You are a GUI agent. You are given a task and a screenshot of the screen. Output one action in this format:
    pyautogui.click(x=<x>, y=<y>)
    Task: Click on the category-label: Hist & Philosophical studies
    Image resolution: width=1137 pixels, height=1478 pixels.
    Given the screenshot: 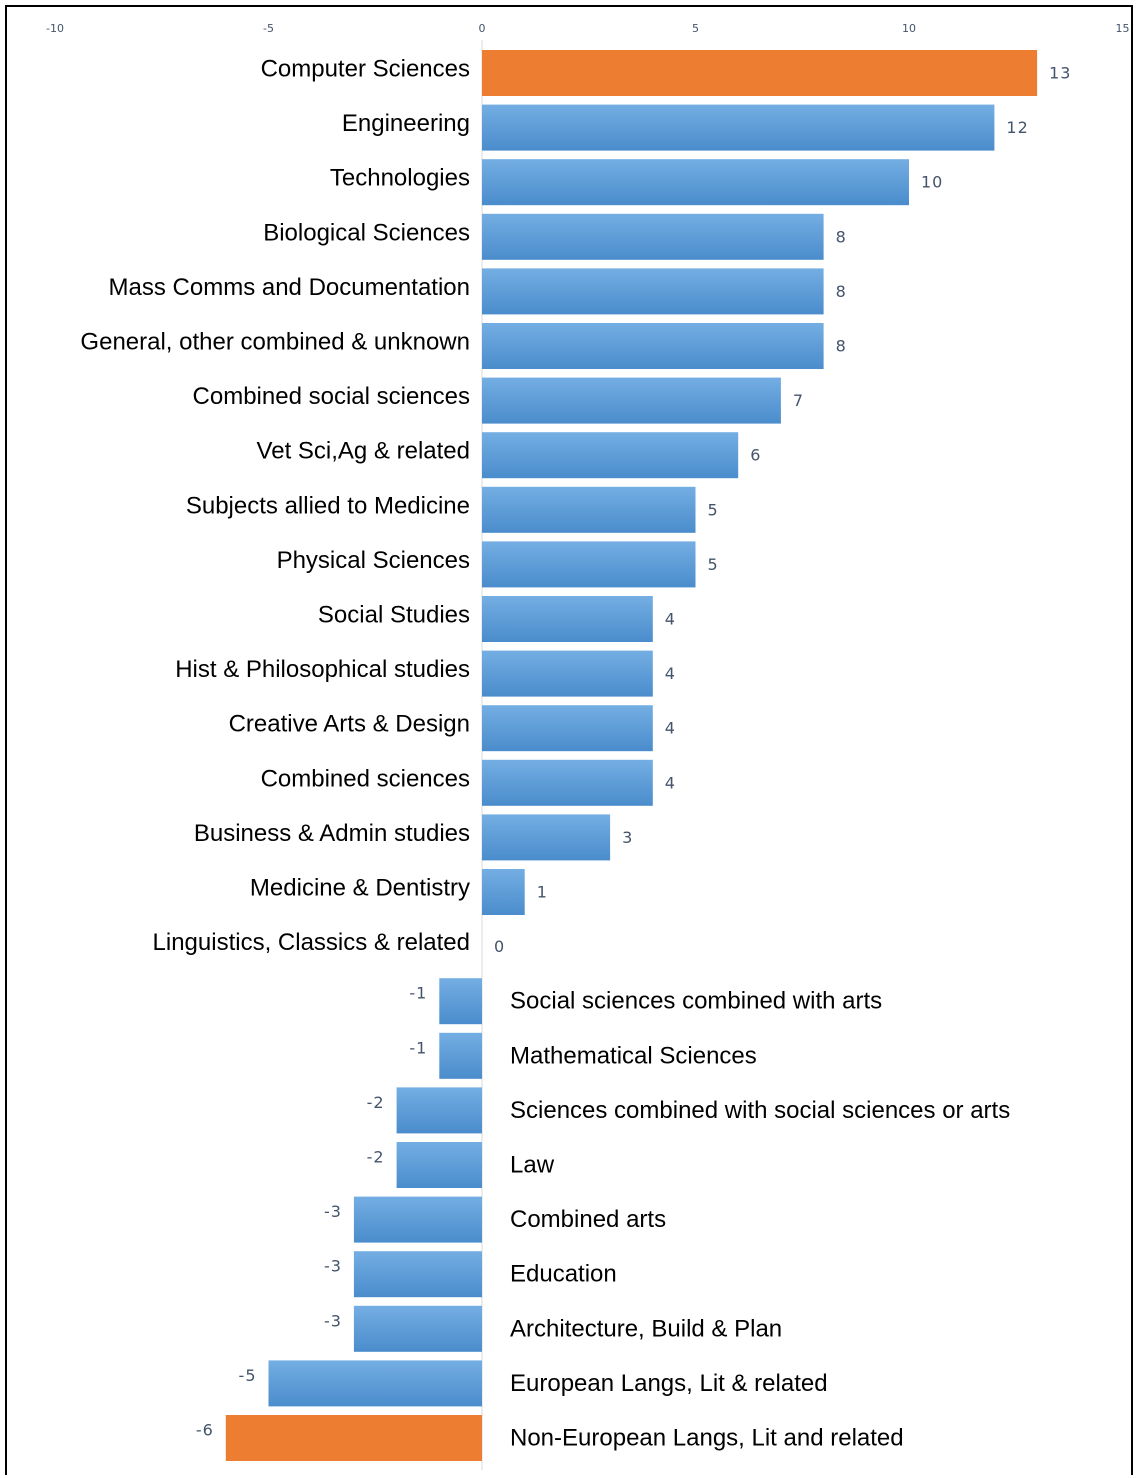 What is the action you would take?
    pyautogui.click(x=322, y=669)
    